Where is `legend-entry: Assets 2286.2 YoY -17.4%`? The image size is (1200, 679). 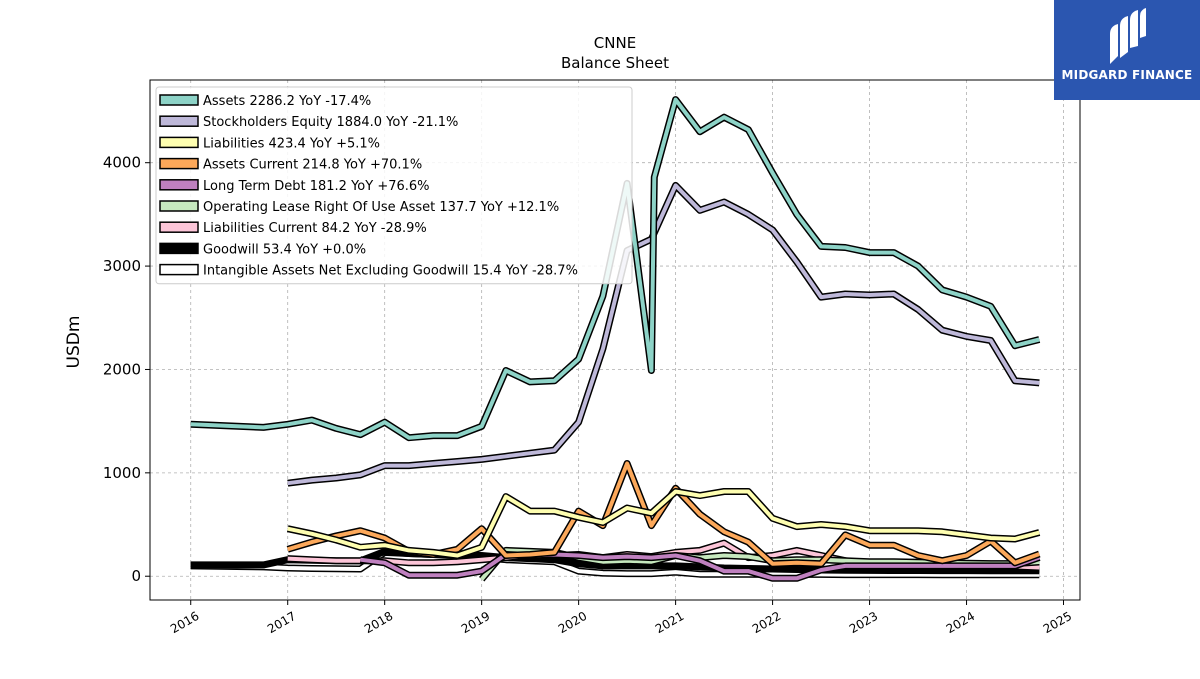 legend-entry: Assets 2286.2 YoY -17.4% is located at coordinates (265, 101).